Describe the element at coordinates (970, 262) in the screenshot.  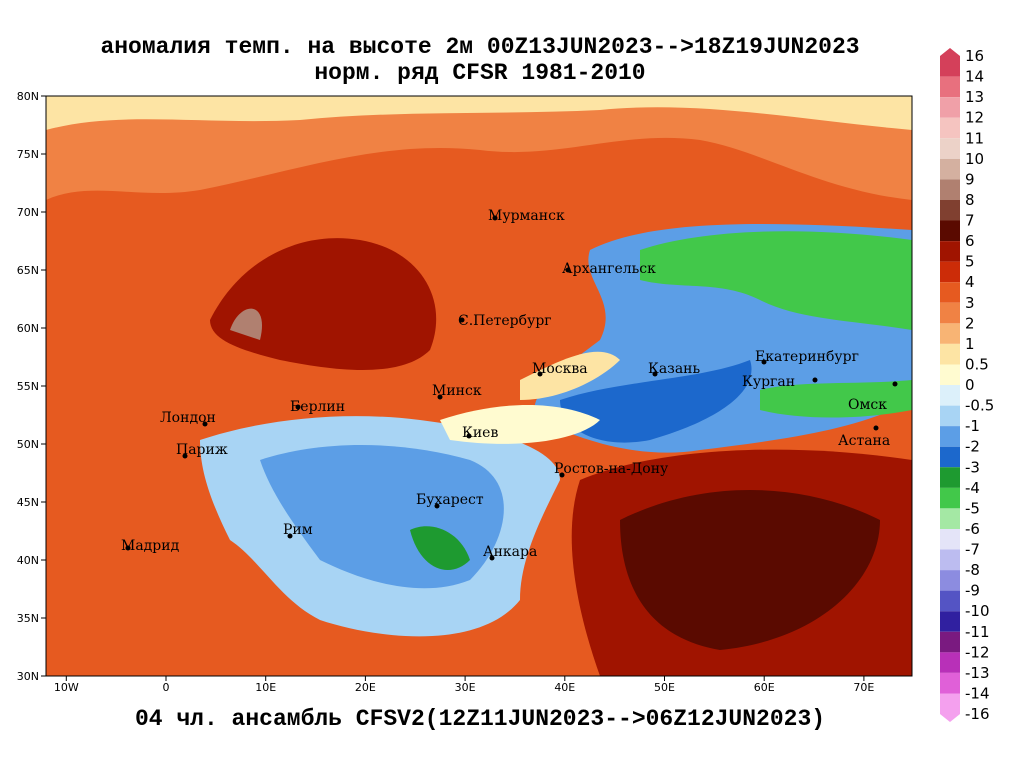
I see `colorbar-label: 5` at that location.